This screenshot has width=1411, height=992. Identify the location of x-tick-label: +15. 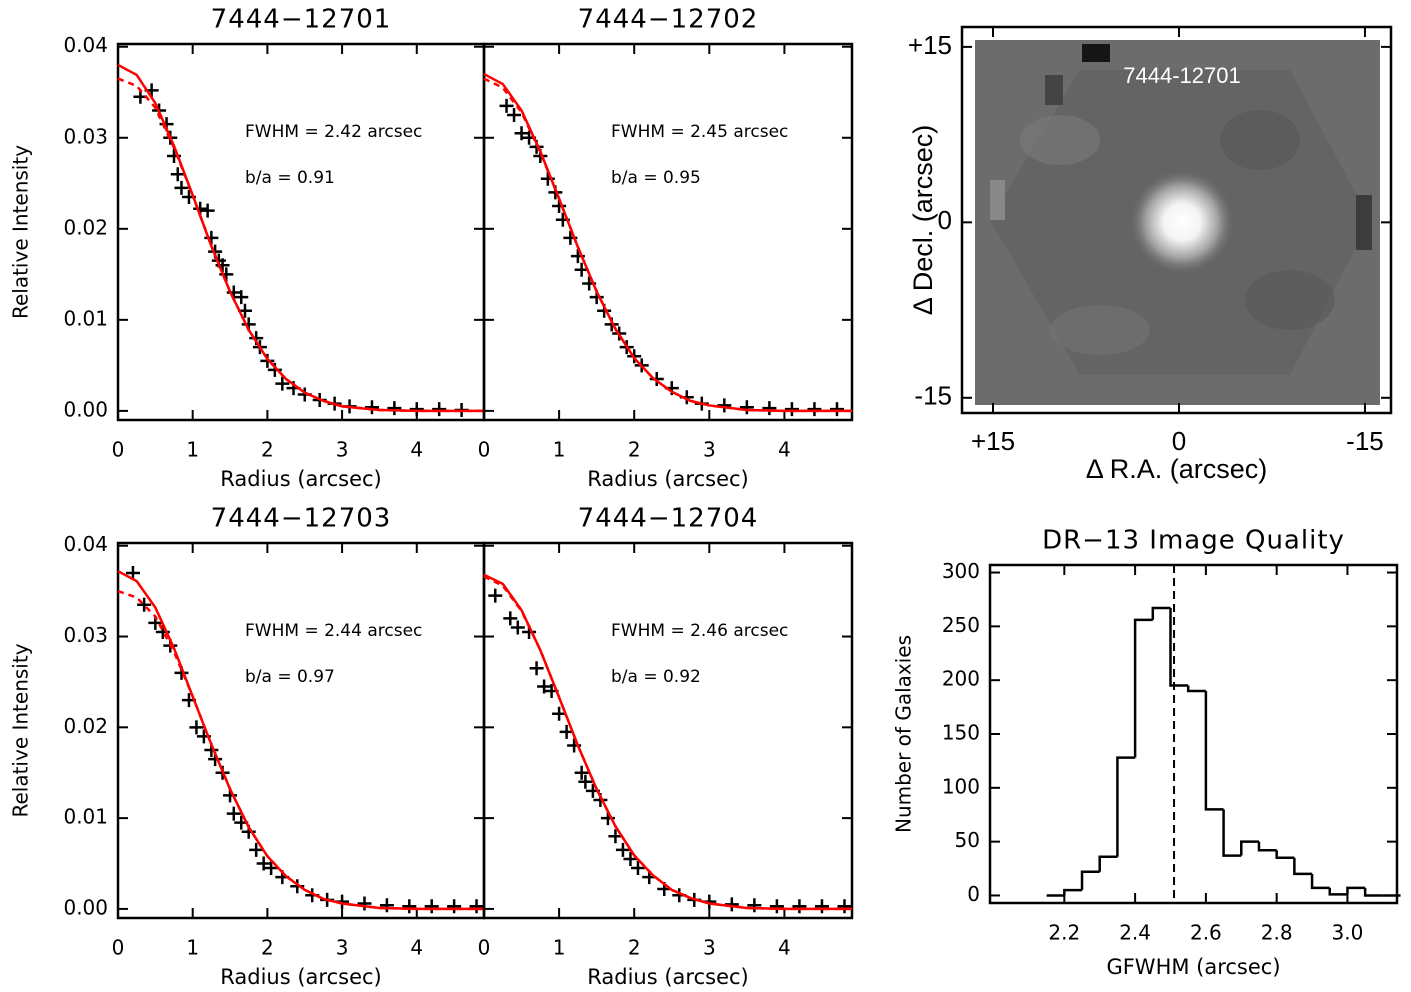
(993, 441).